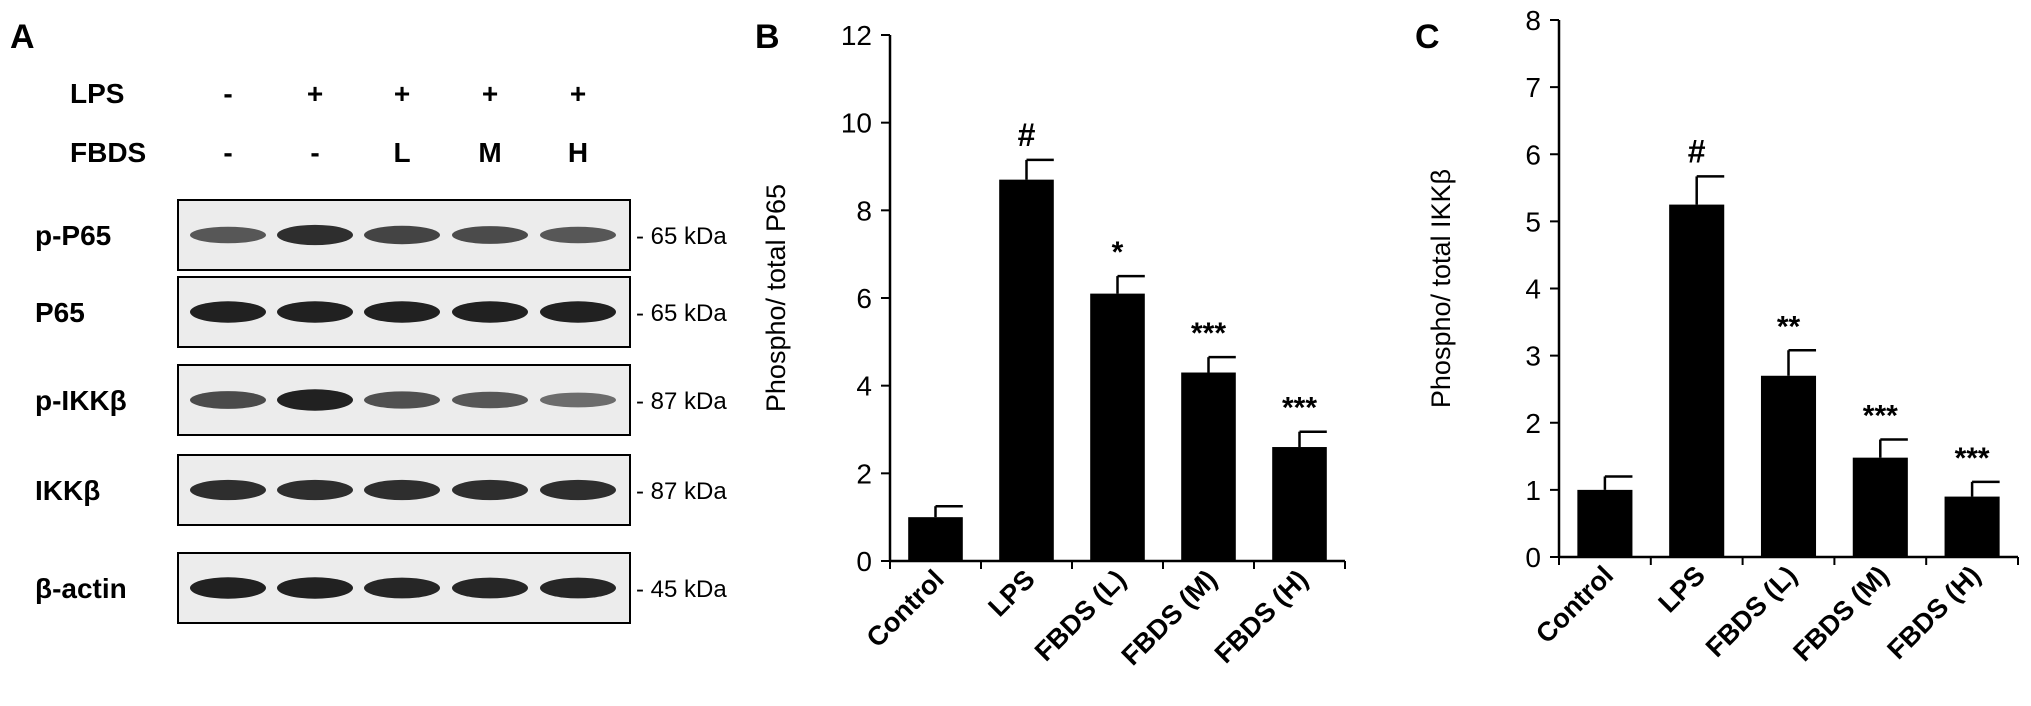 The image size is (2031, 706). I want to click on blot-size-ikk: - 87 kDa, so click(681, 491).